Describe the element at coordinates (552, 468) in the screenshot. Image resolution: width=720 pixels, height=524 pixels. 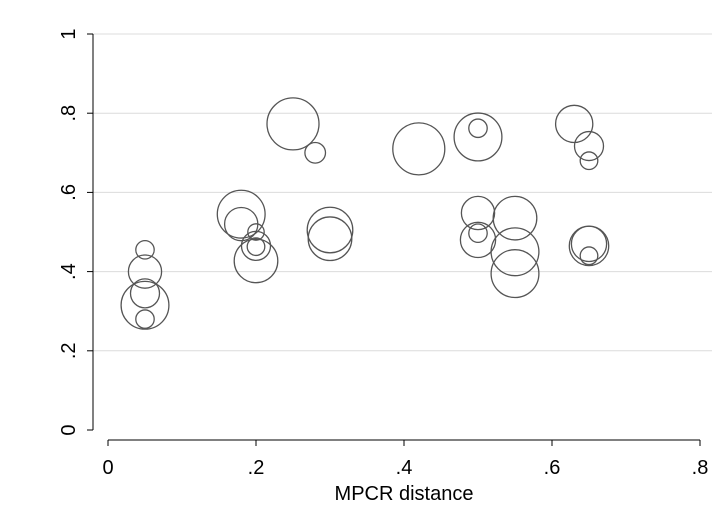
I see `x-tick-label-3: .6` at that location.